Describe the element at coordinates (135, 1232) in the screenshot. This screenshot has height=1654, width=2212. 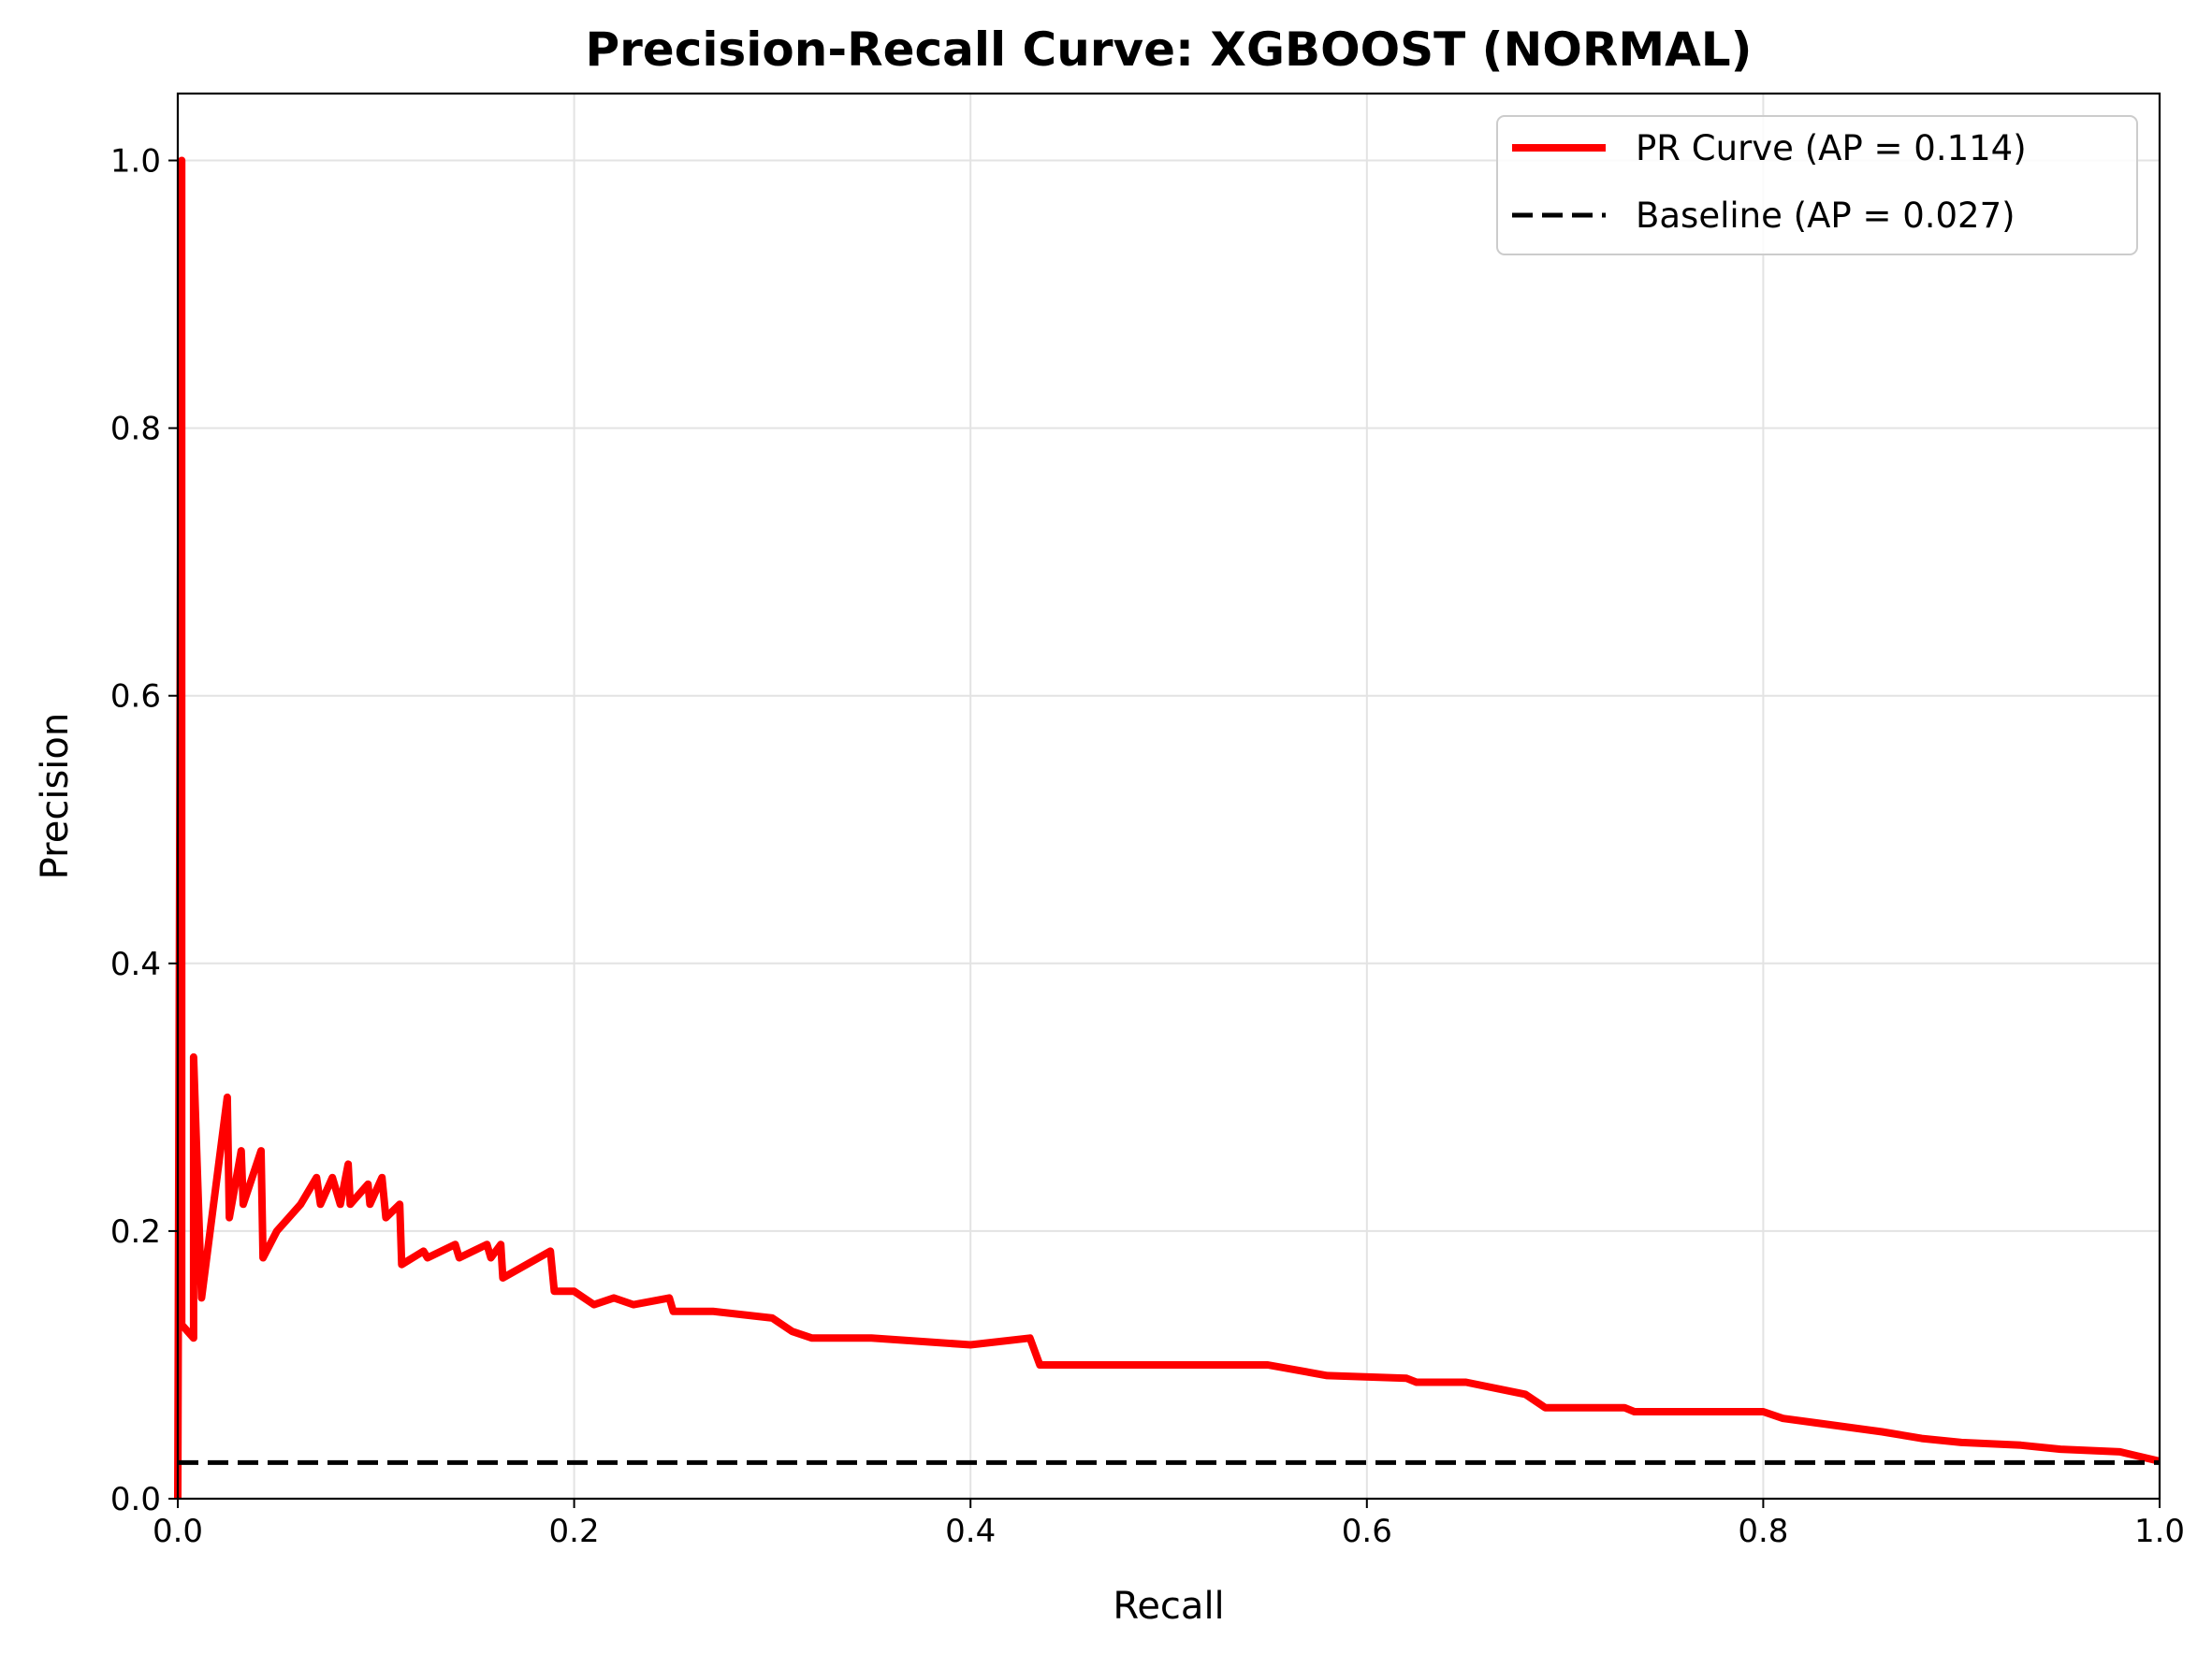
I see `y-tick-label: 0.2` at that location.